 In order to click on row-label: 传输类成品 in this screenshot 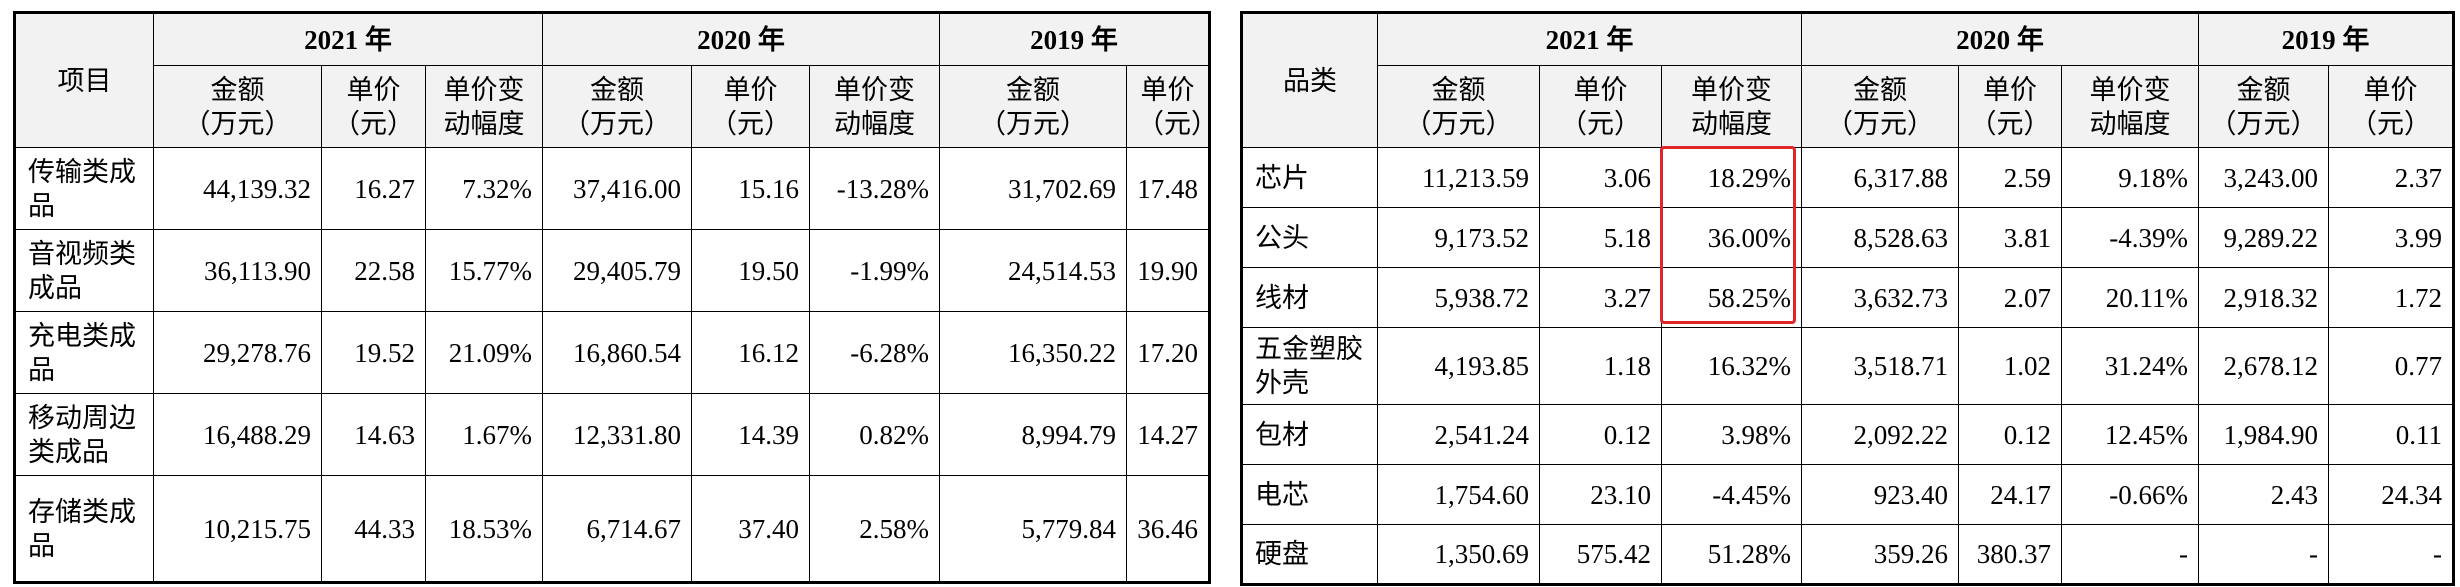, I will do `click(84, 188)`.